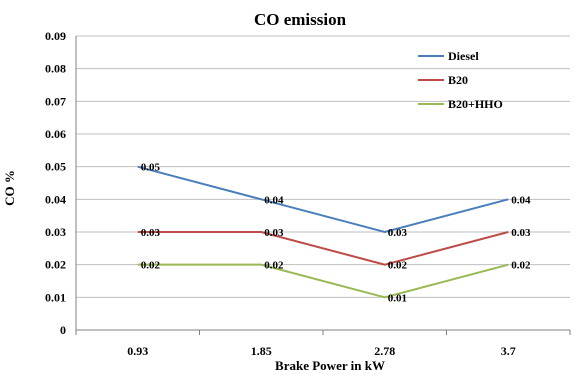  I want to click on y-tick-label: 0.09, so click(55, 36).